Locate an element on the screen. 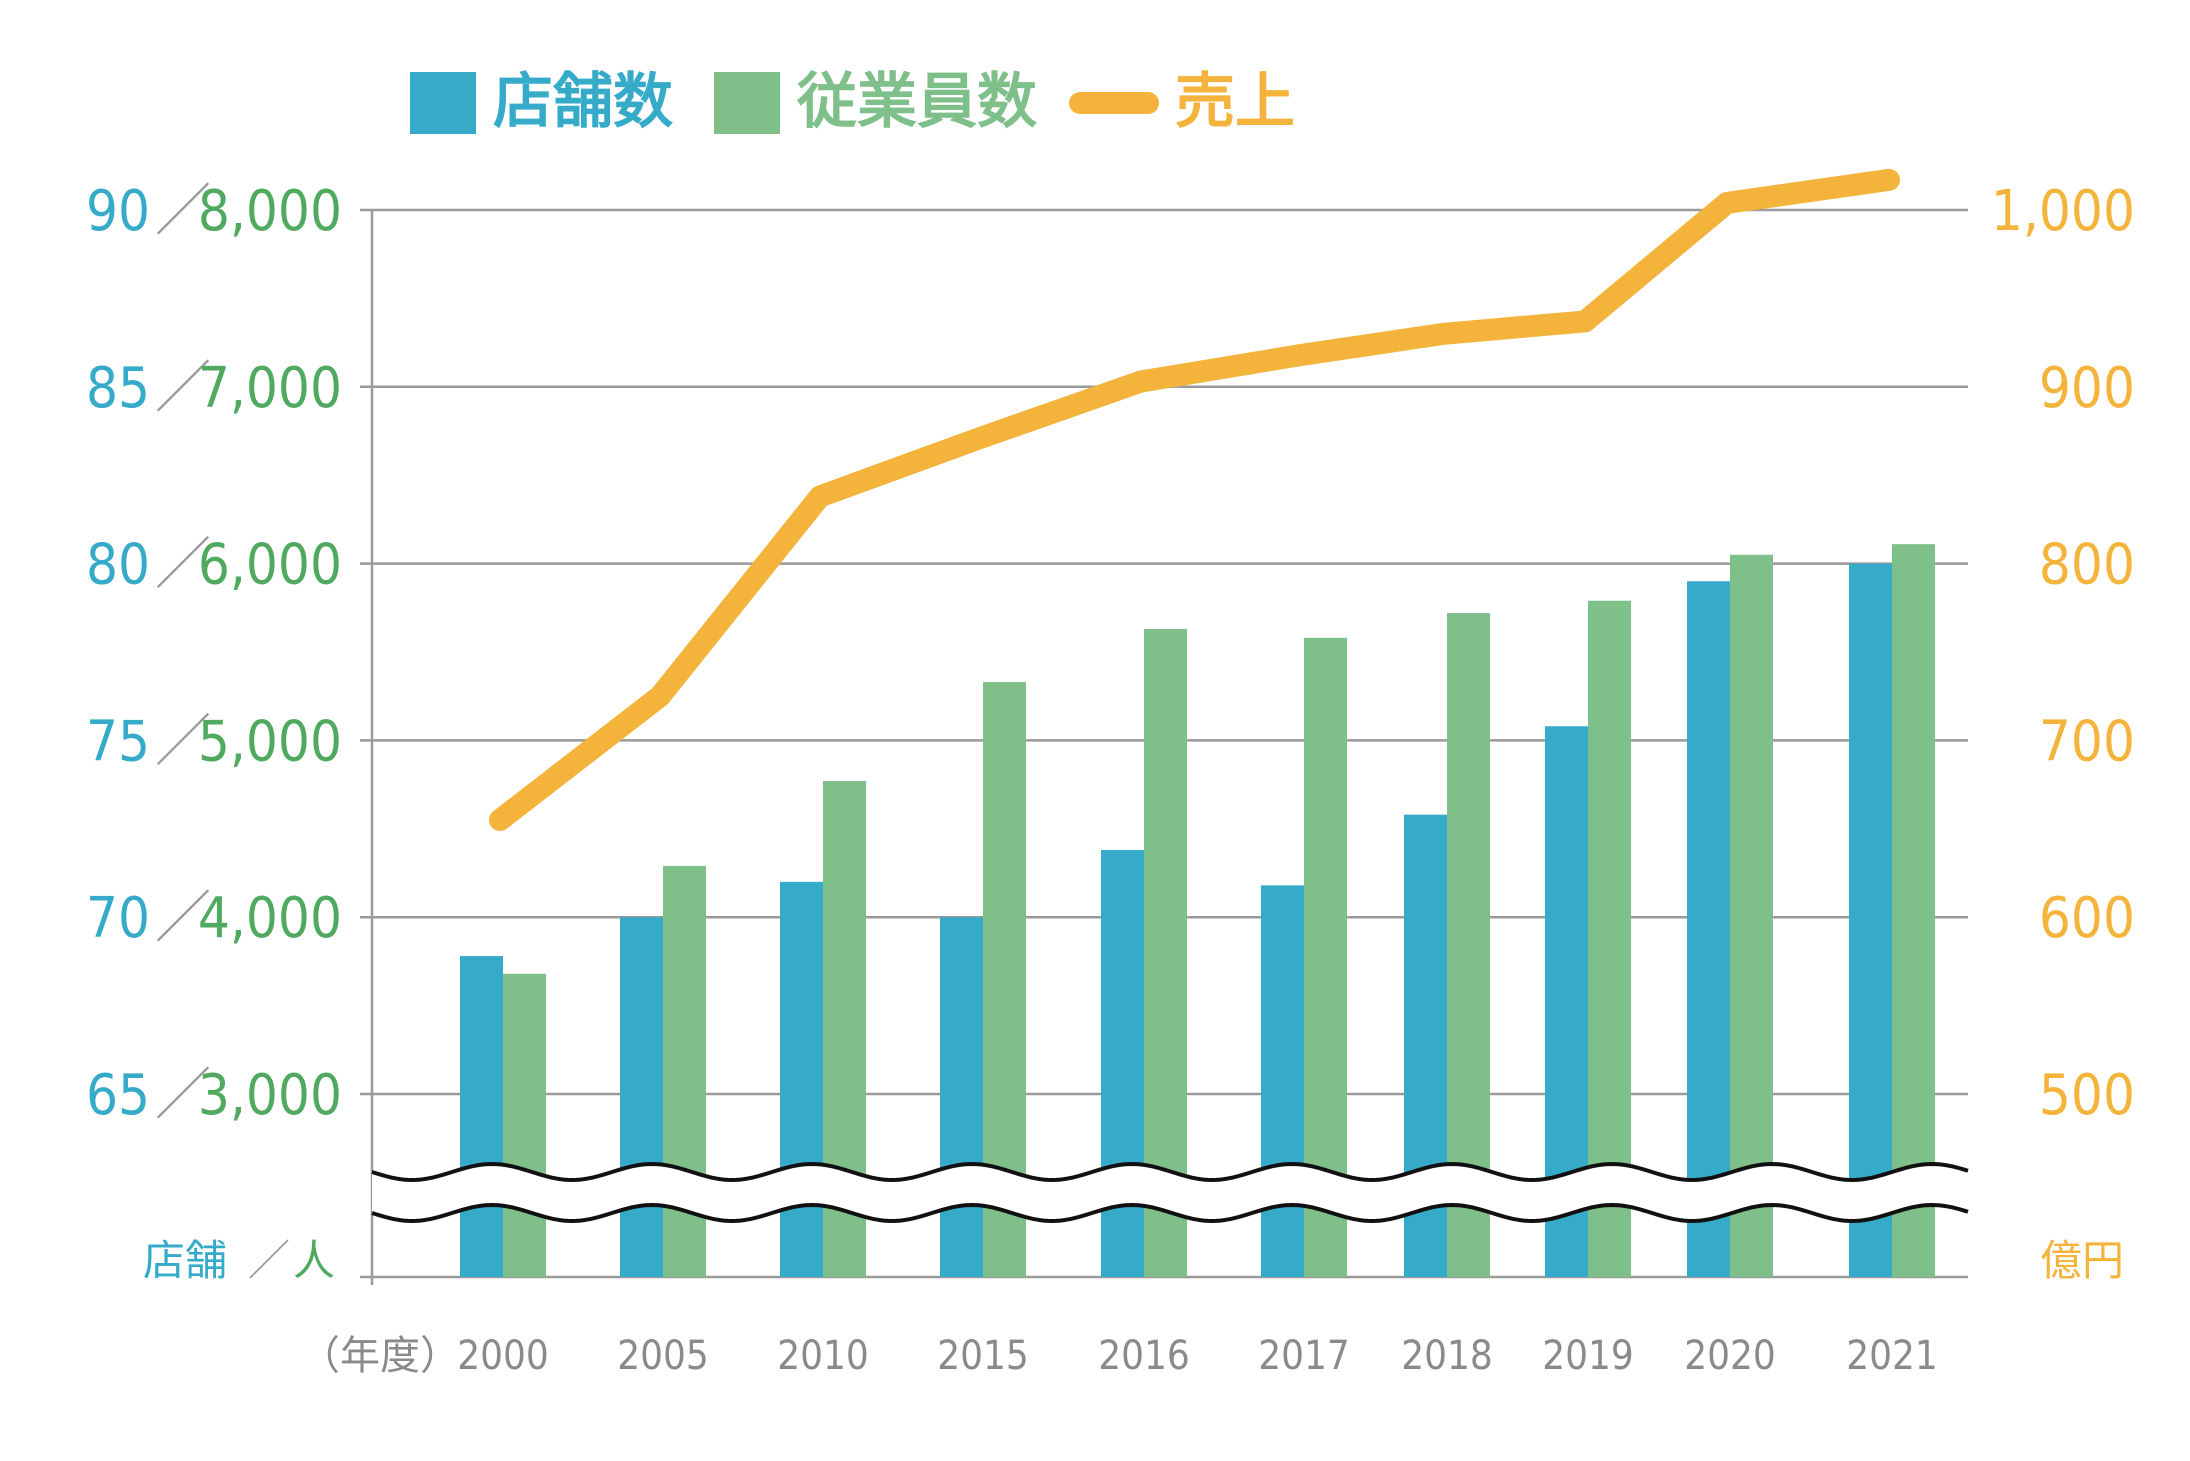 This screenshot has height=1461, width=2190. x-tick-label: 2005 is located at coordinates (663, 1356).